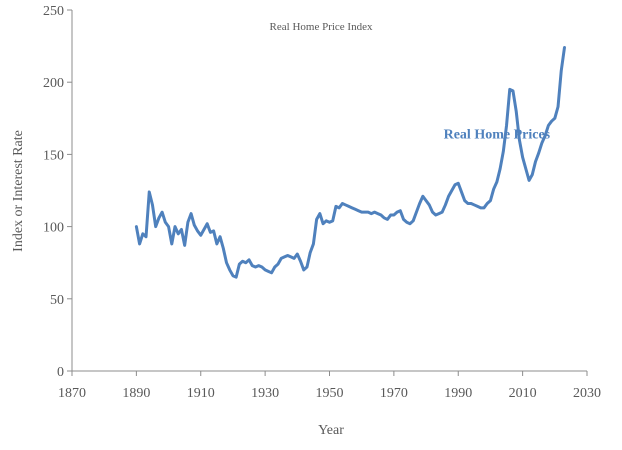 The image size is (622, 450). Describe the element at coordinates (497, 135) in the screenshot. I see `series-annotation-real-home-prices: Real Home Prices` at that location.